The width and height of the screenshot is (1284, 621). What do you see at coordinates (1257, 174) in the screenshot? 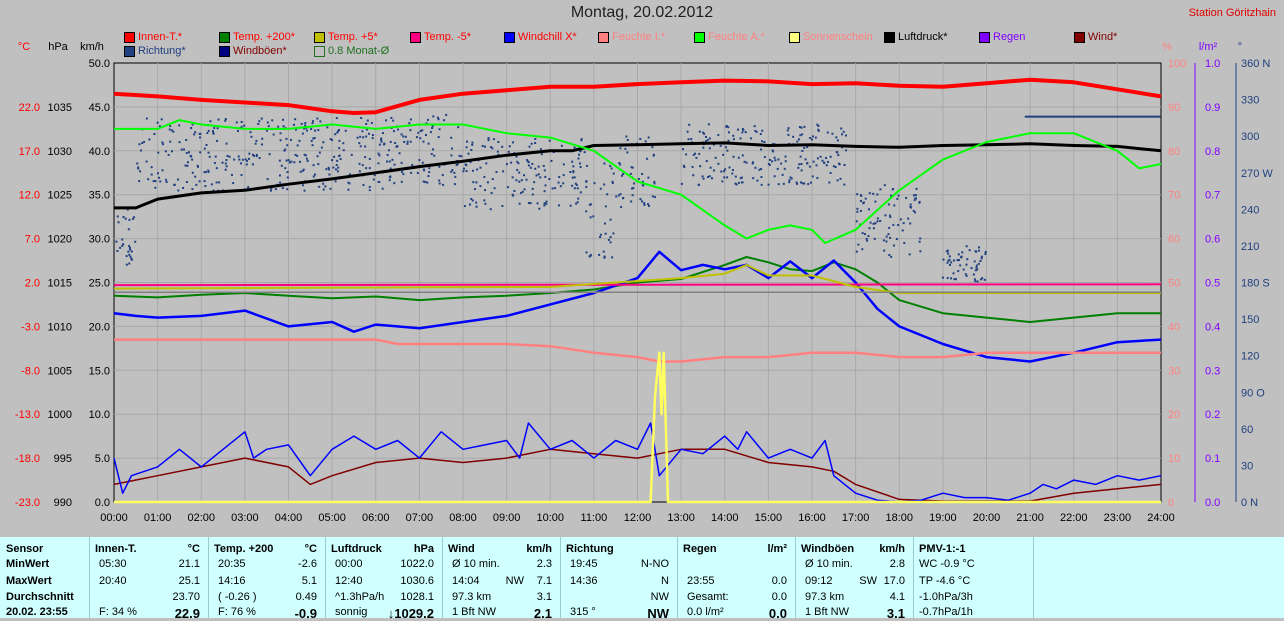
I see `axis-tick-label: 270 W` at bounding box center [1257, 174].